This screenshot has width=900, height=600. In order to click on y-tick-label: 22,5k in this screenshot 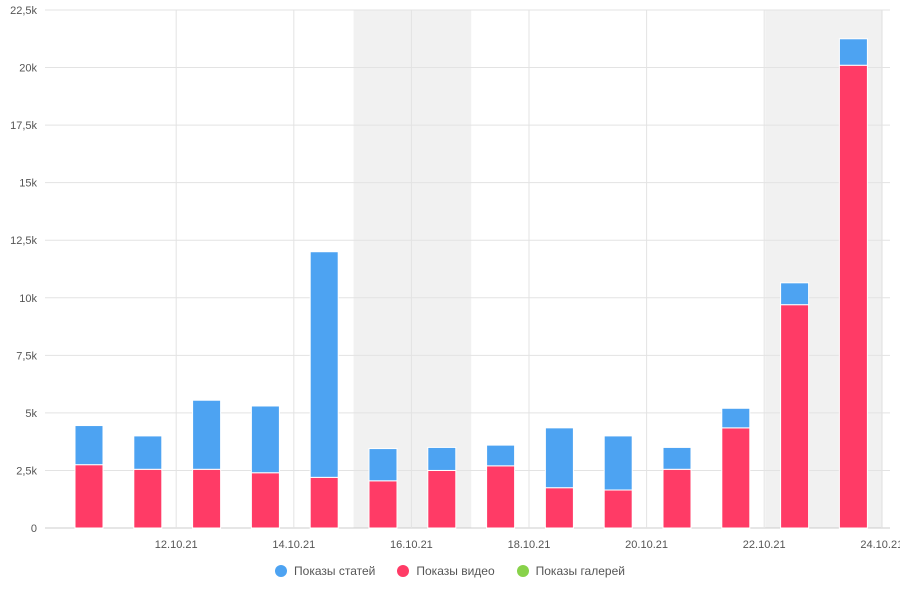, I will do `click(23, 11)`.